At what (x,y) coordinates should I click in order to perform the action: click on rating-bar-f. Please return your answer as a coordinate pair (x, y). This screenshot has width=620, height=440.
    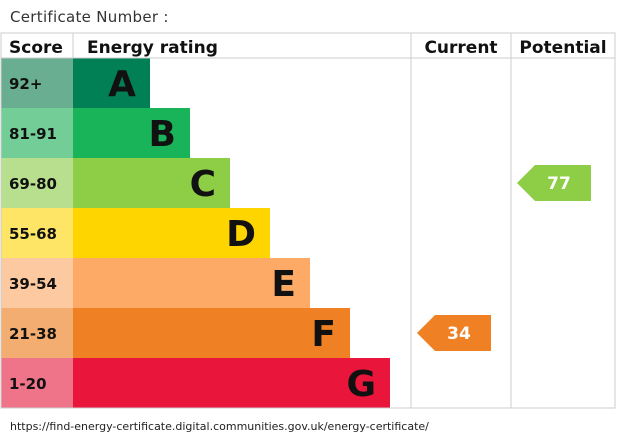
    Looking at the image, I should click on (211, 333).